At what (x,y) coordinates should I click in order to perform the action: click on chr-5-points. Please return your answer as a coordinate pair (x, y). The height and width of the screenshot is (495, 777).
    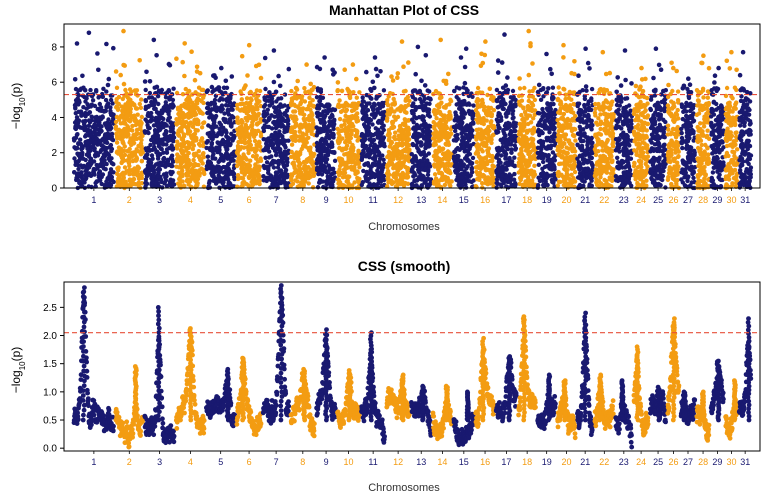
    Looking at the image, I should click on (221, 128).